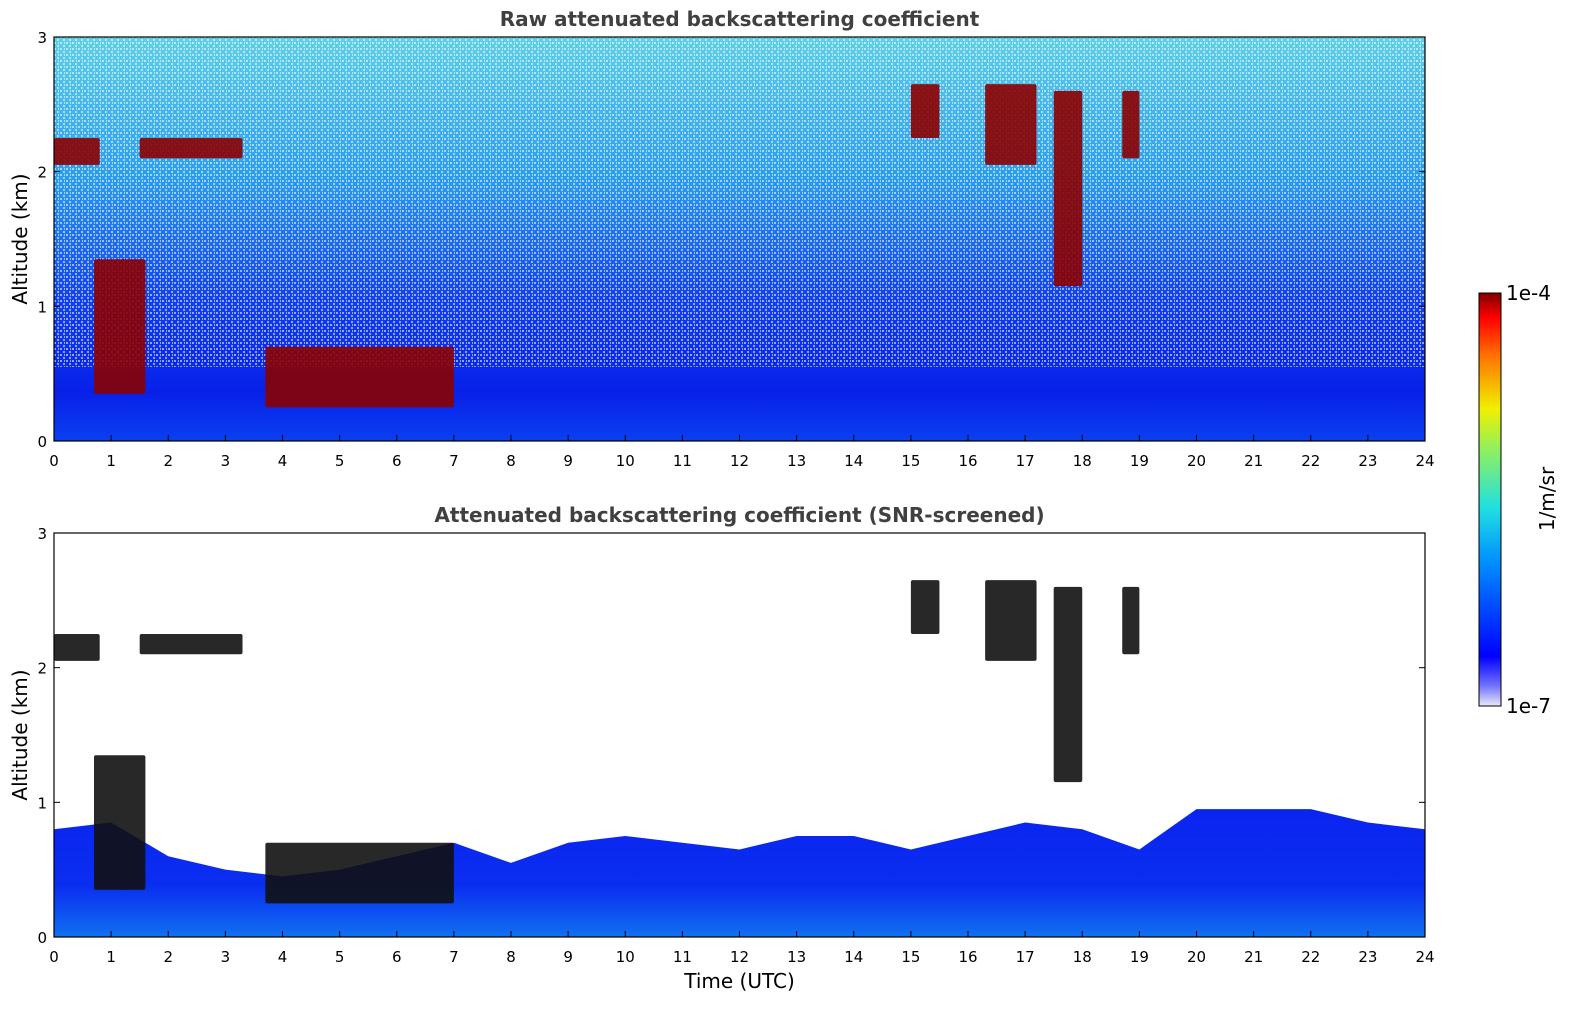 The width and height of the screenshot is (1595, 1020). I want to click on colorbar-gradient, so click(1490, 499).